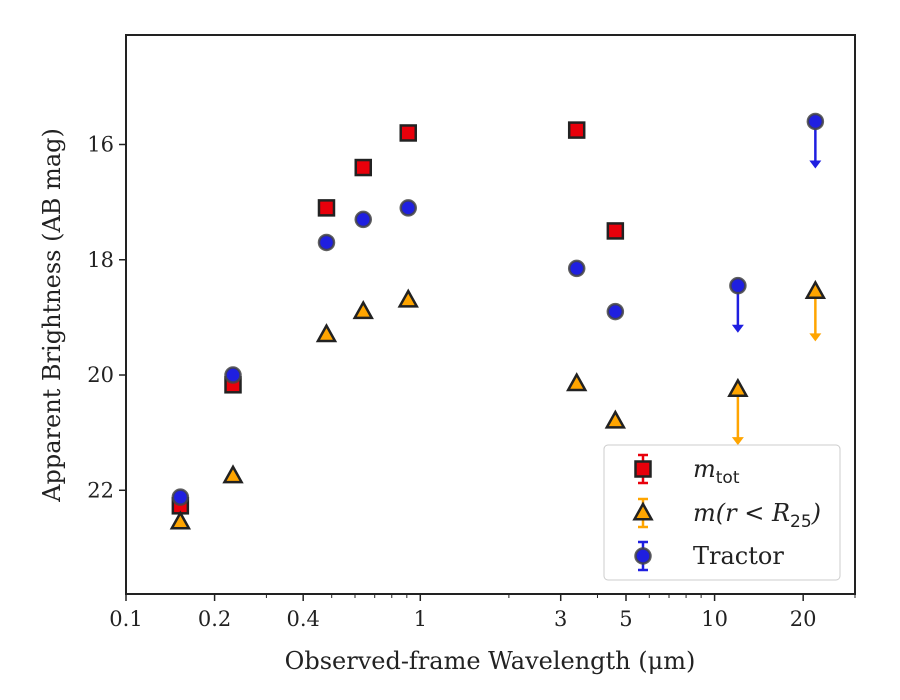  What do you see at coordinates (100, 490) in the screenshot?
I see `y-tick-label: 22` at bounding box center [100, 490].